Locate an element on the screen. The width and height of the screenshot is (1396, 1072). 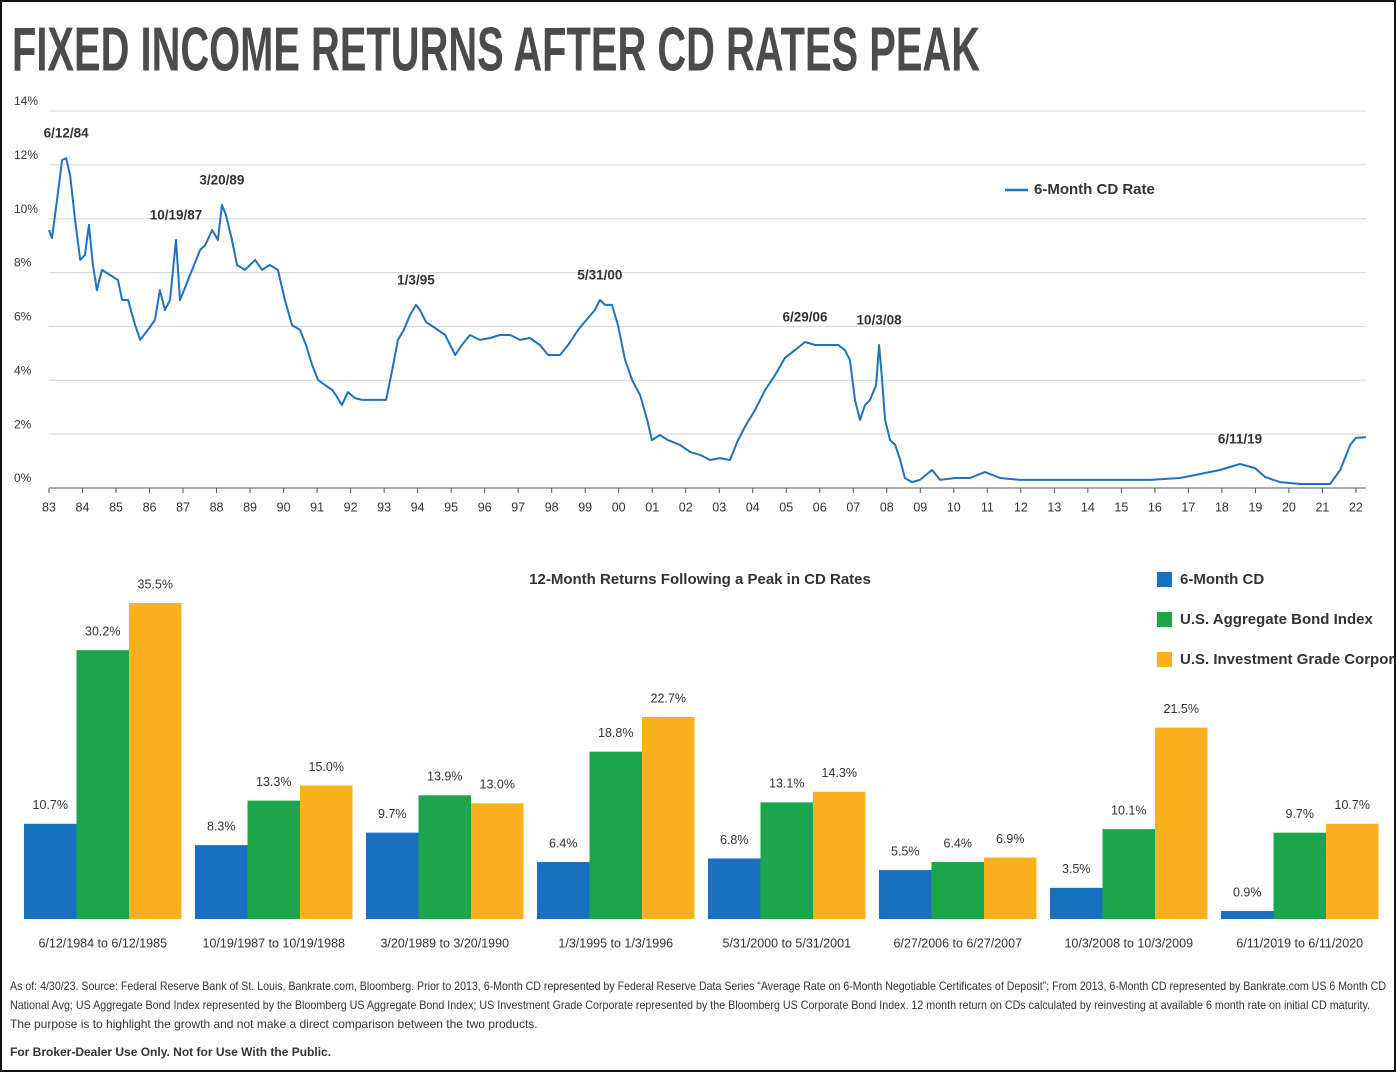
x-tick-label: 96 is located at coordinates (485, 507).